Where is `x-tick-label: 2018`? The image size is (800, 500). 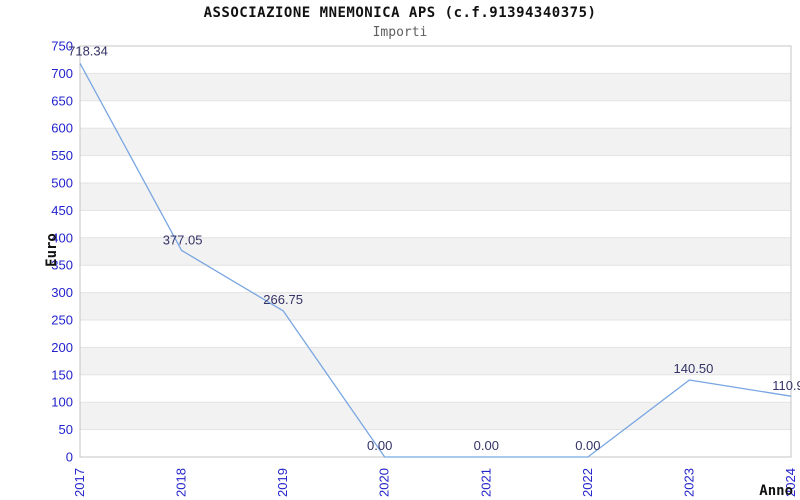
x-tick-label: 2018 is located at coordinates (181, 482).